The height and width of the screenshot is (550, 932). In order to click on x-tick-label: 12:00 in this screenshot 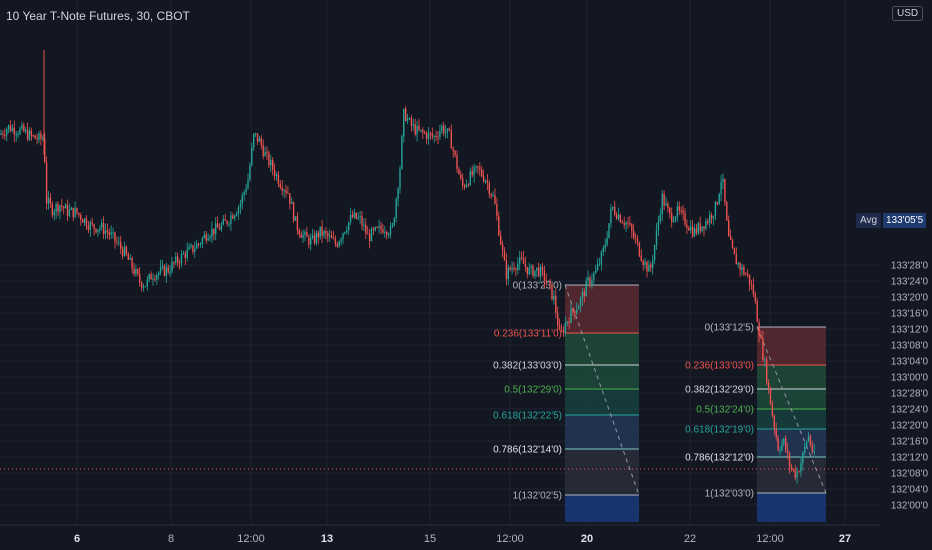, I will do `click(251, 539)`.